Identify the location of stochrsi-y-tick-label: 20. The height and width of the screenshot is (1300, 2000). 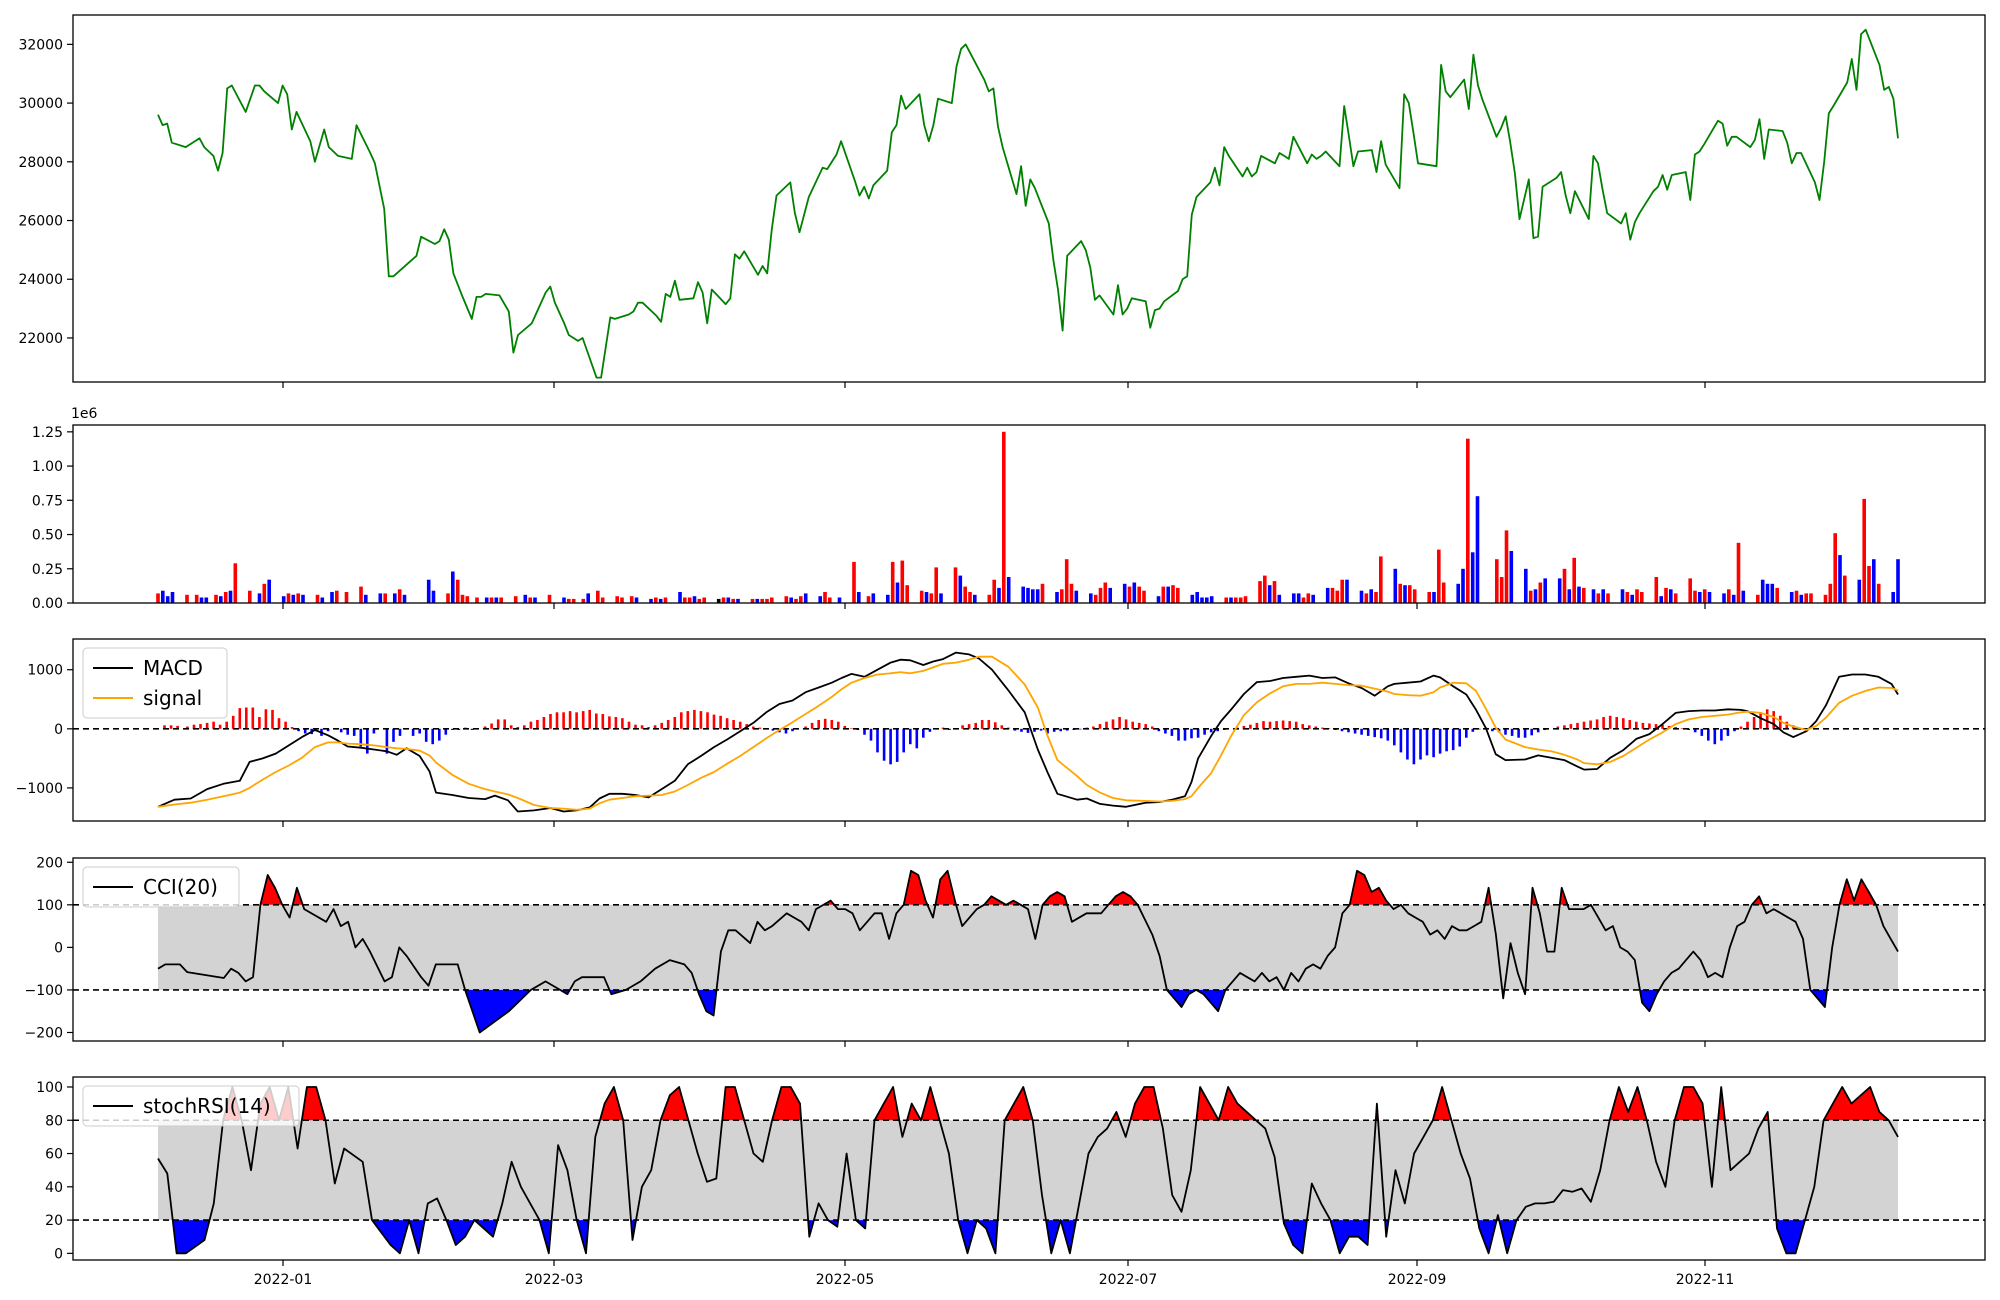
(54, 1221).